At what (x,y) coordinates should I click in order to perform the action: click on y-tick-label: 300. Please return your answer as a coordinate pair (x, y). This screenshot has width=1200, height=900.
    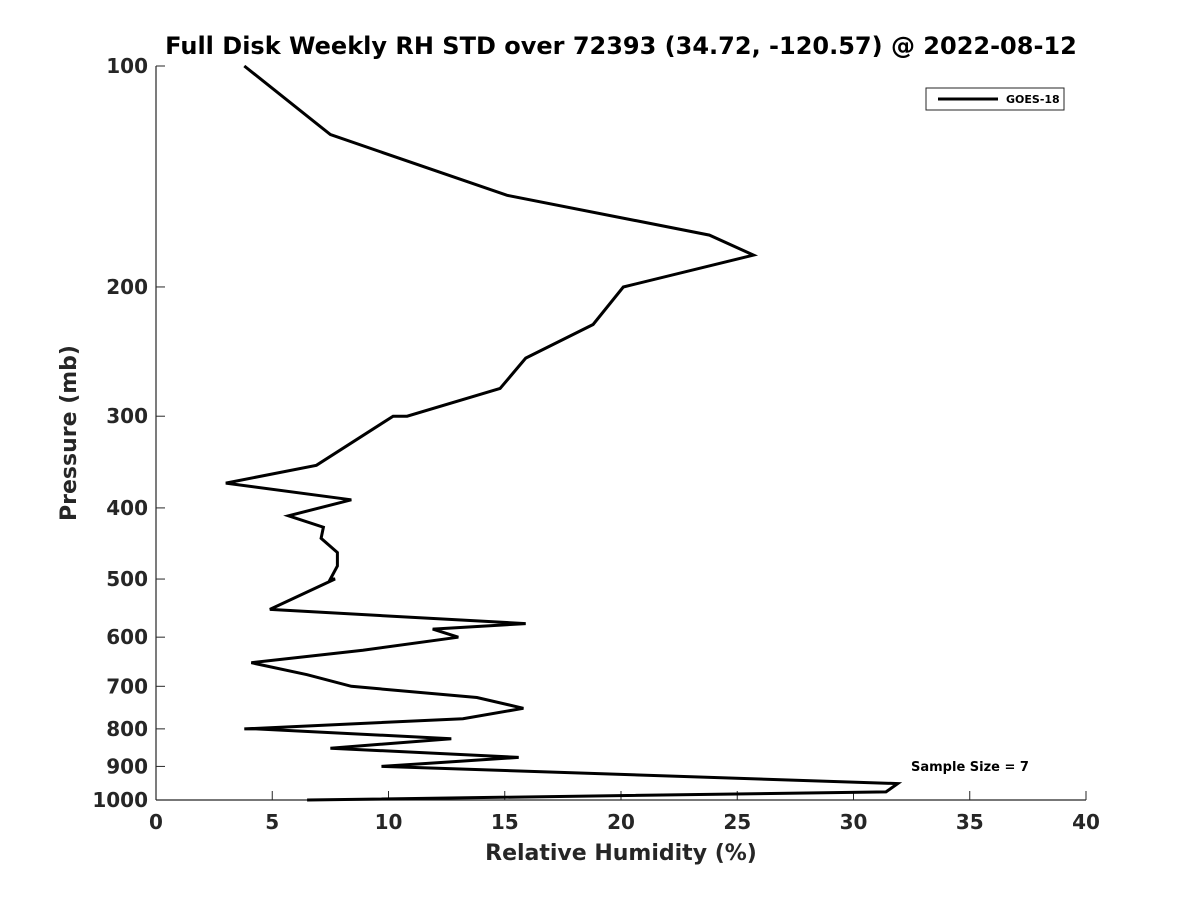
    Looking at the image, I should click on (127, 416).